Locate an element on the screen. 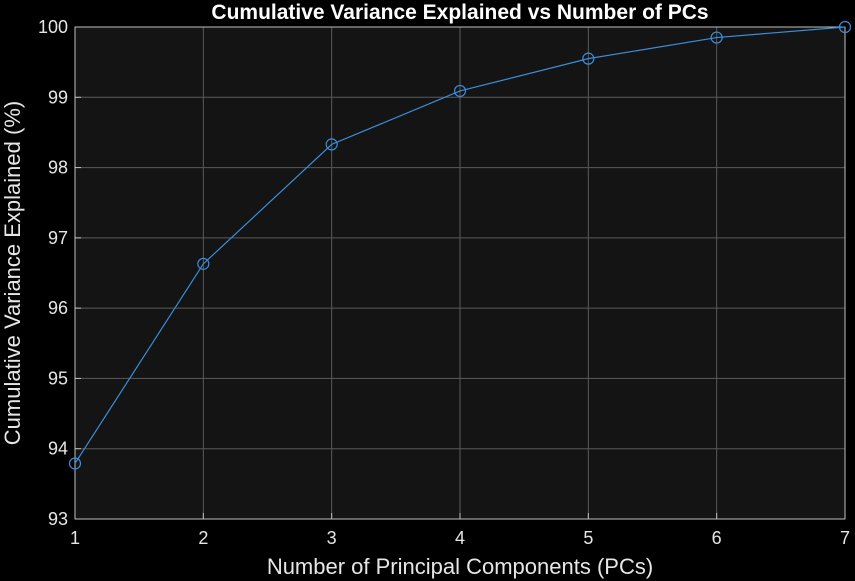 The height and width of the screenshot is (581, 855). x-tick-label: 7 is located at coordinates (845, 538).